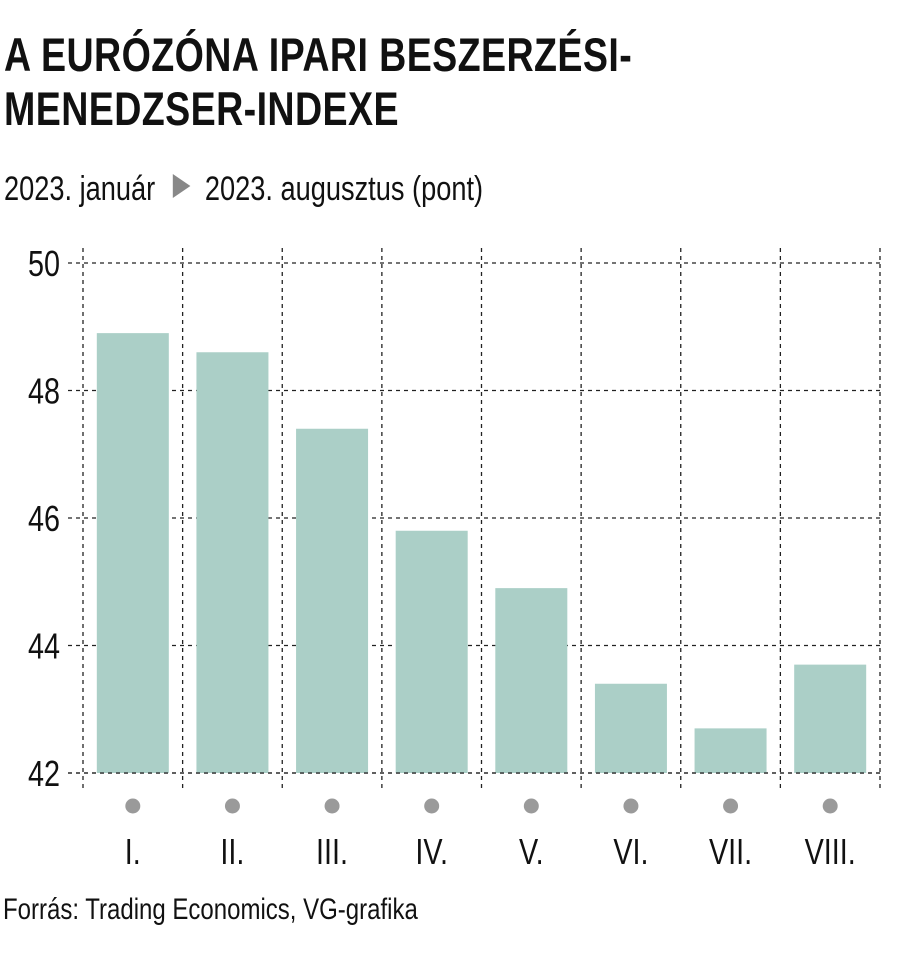  Describe the element at coordinates (80, 189) in the screenshot. I see `subtitle-from: 2023. január` at that location.